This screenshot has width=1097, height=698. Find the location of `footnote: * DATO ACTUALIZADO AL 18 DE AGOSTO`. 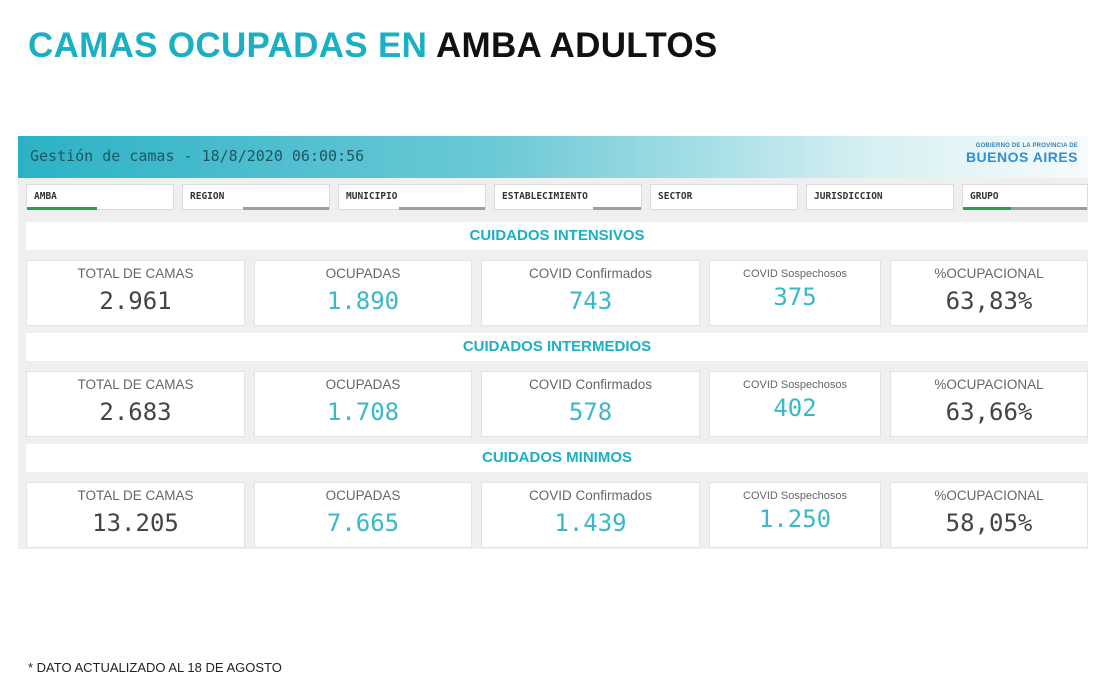

footnote: * DATO ACTUALIZADO AL 18 DE AGOSTO is located at coordinates (155, 667).